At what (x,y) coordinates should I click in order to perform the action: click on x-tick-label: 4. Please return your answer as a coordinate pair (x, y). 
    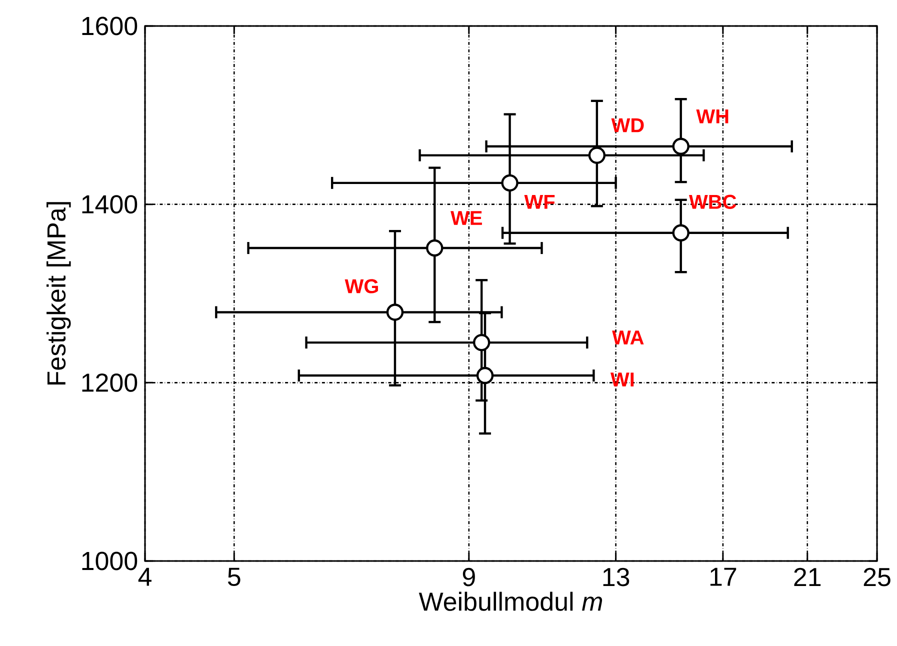
    Looking at the image, I should click on (145, 577).